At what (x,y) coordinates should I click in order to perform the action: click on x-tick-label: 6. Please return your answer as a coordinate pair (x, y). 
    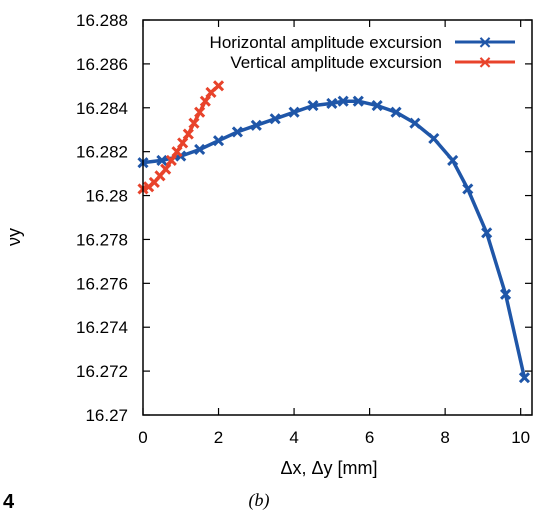
    Looking at the image, I should click on (369, 437).